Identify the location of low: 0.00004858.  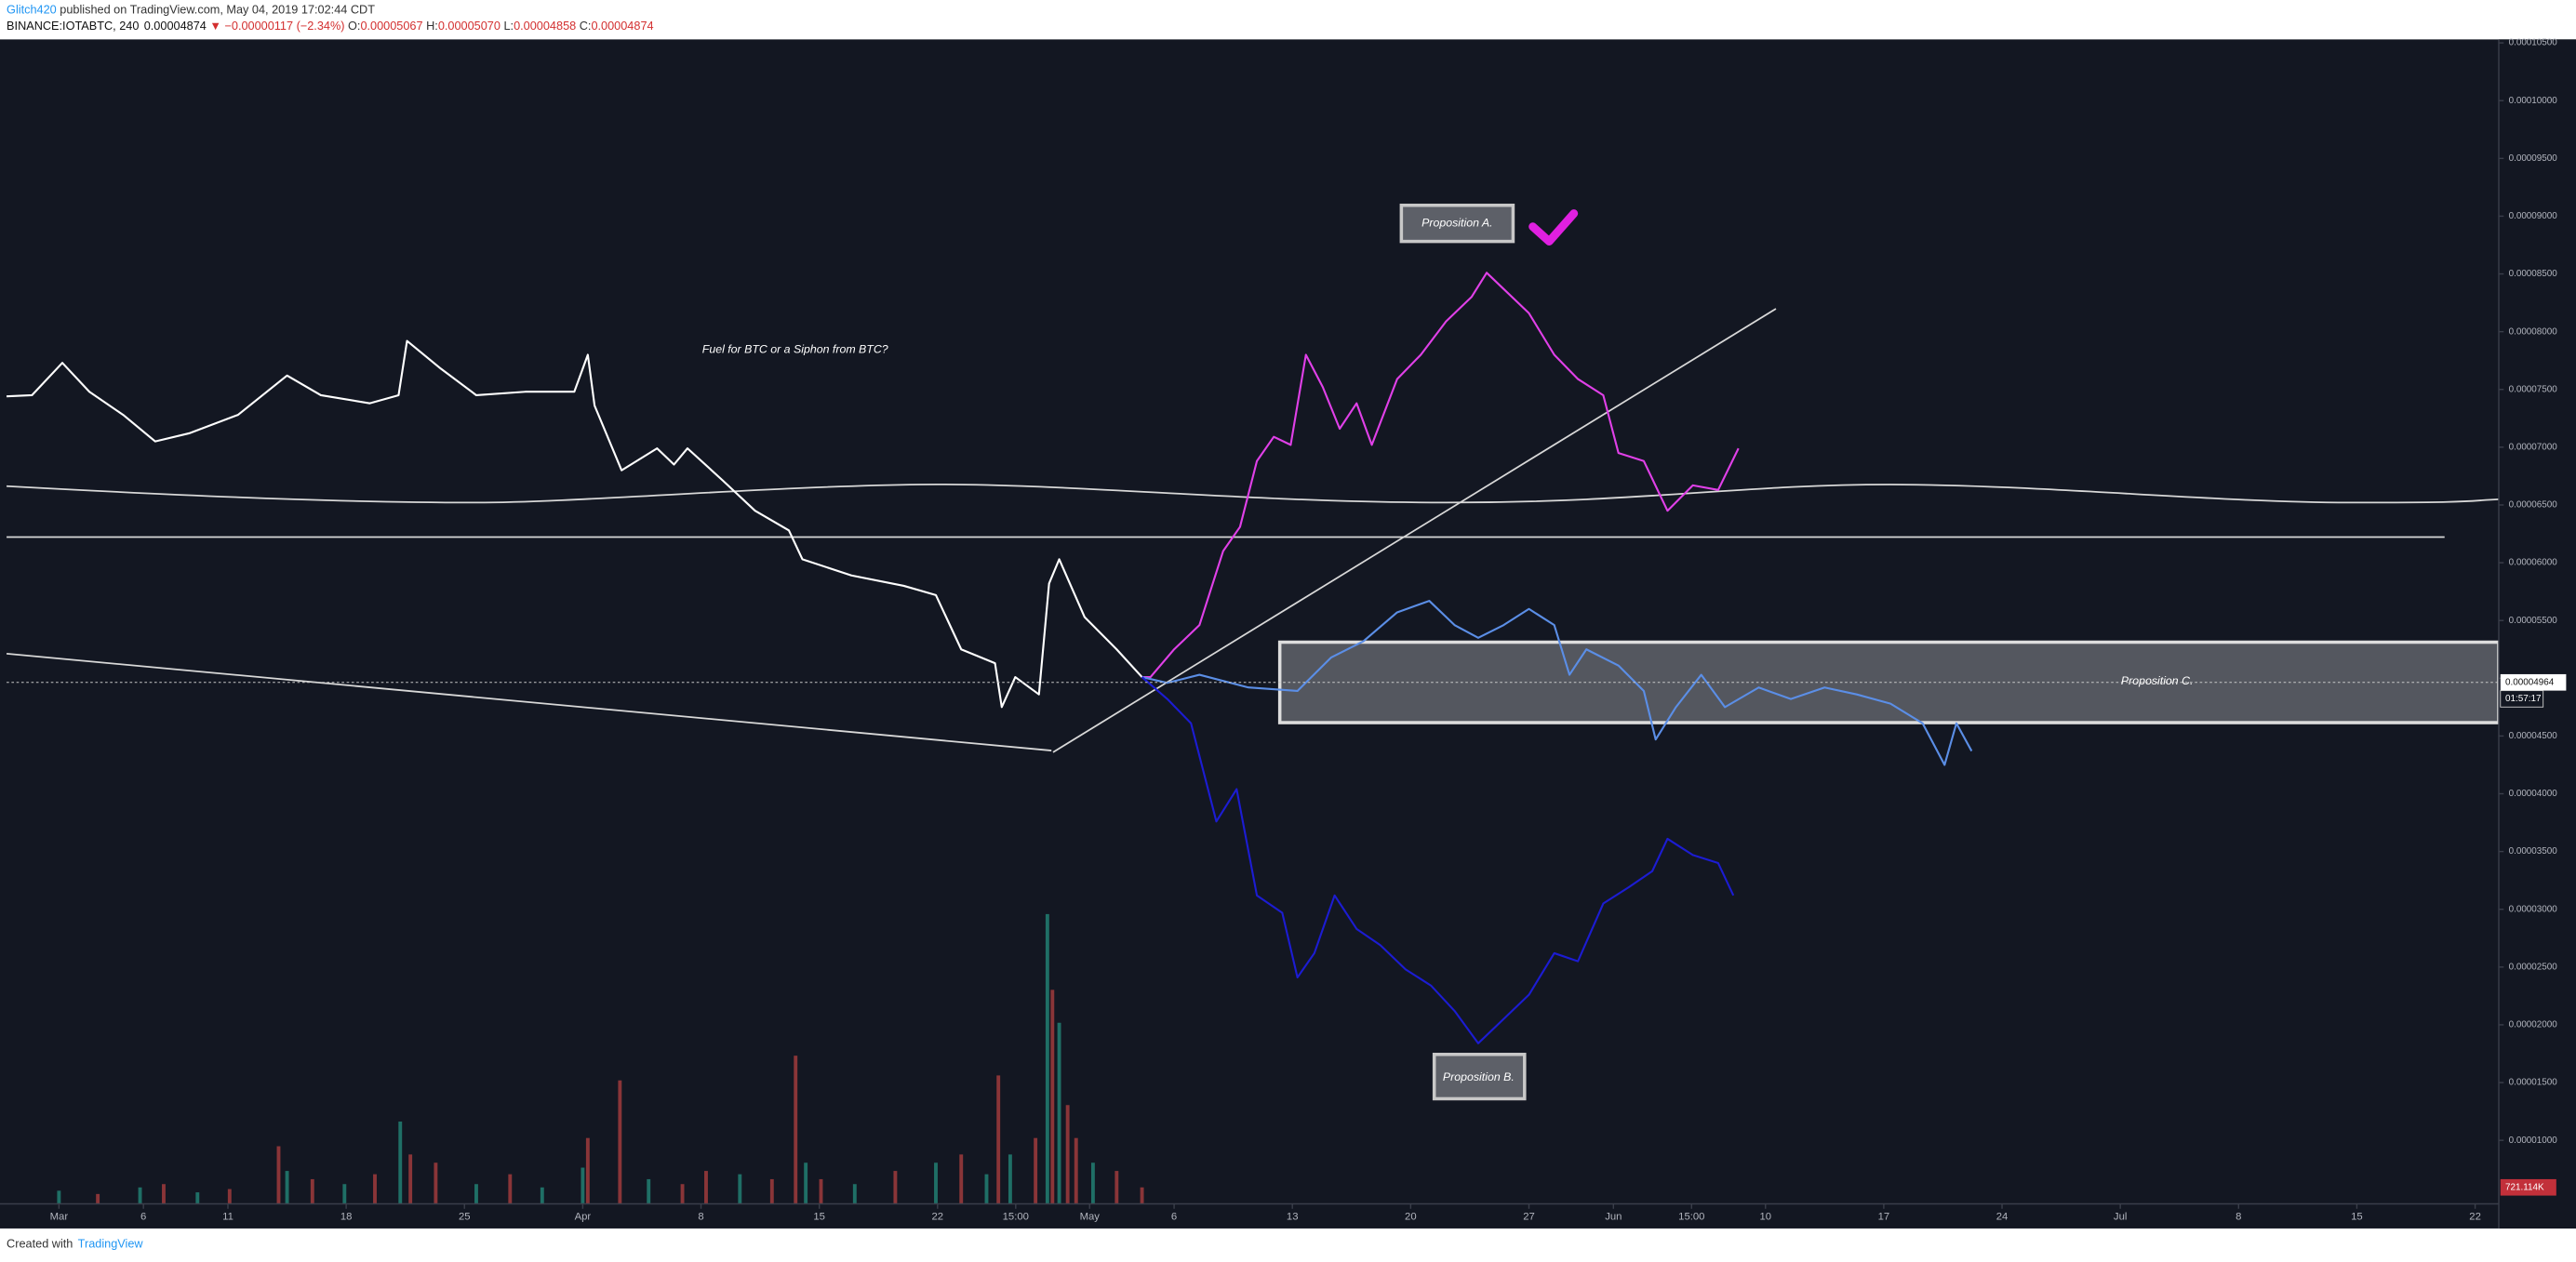
(545, 26).